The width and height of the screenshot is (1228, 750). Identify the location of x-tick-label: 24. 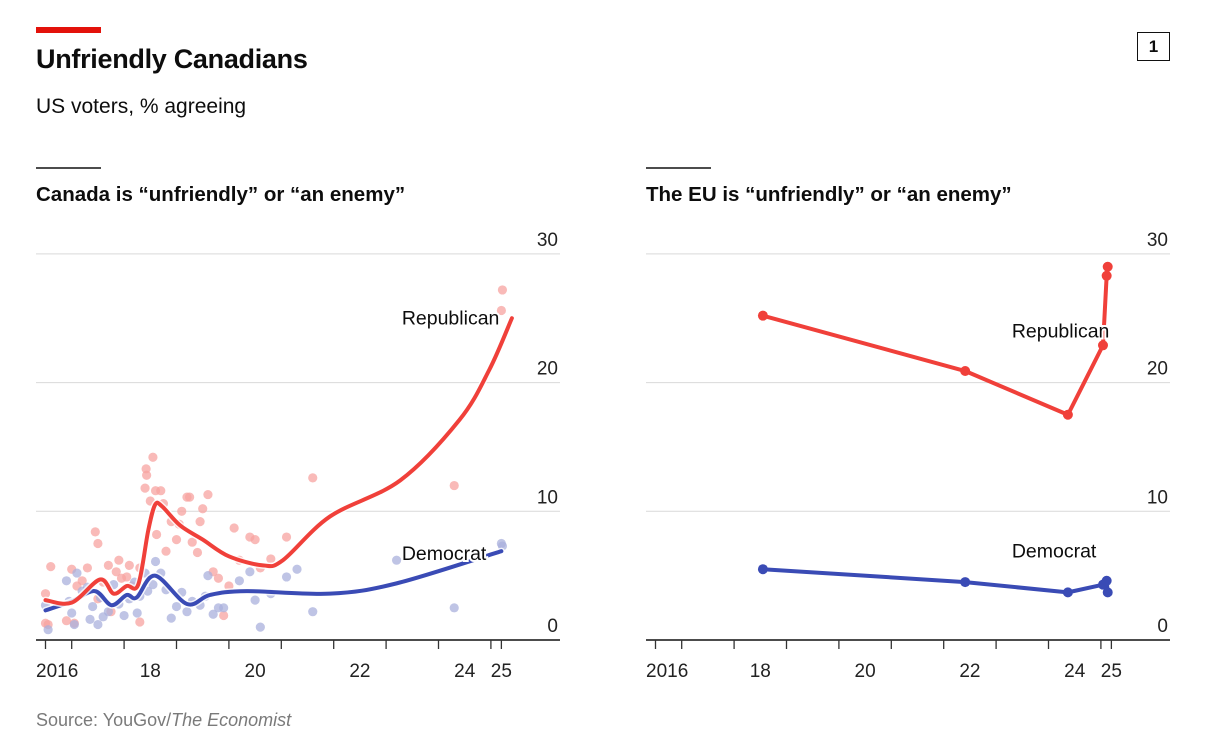
(1075, 671).